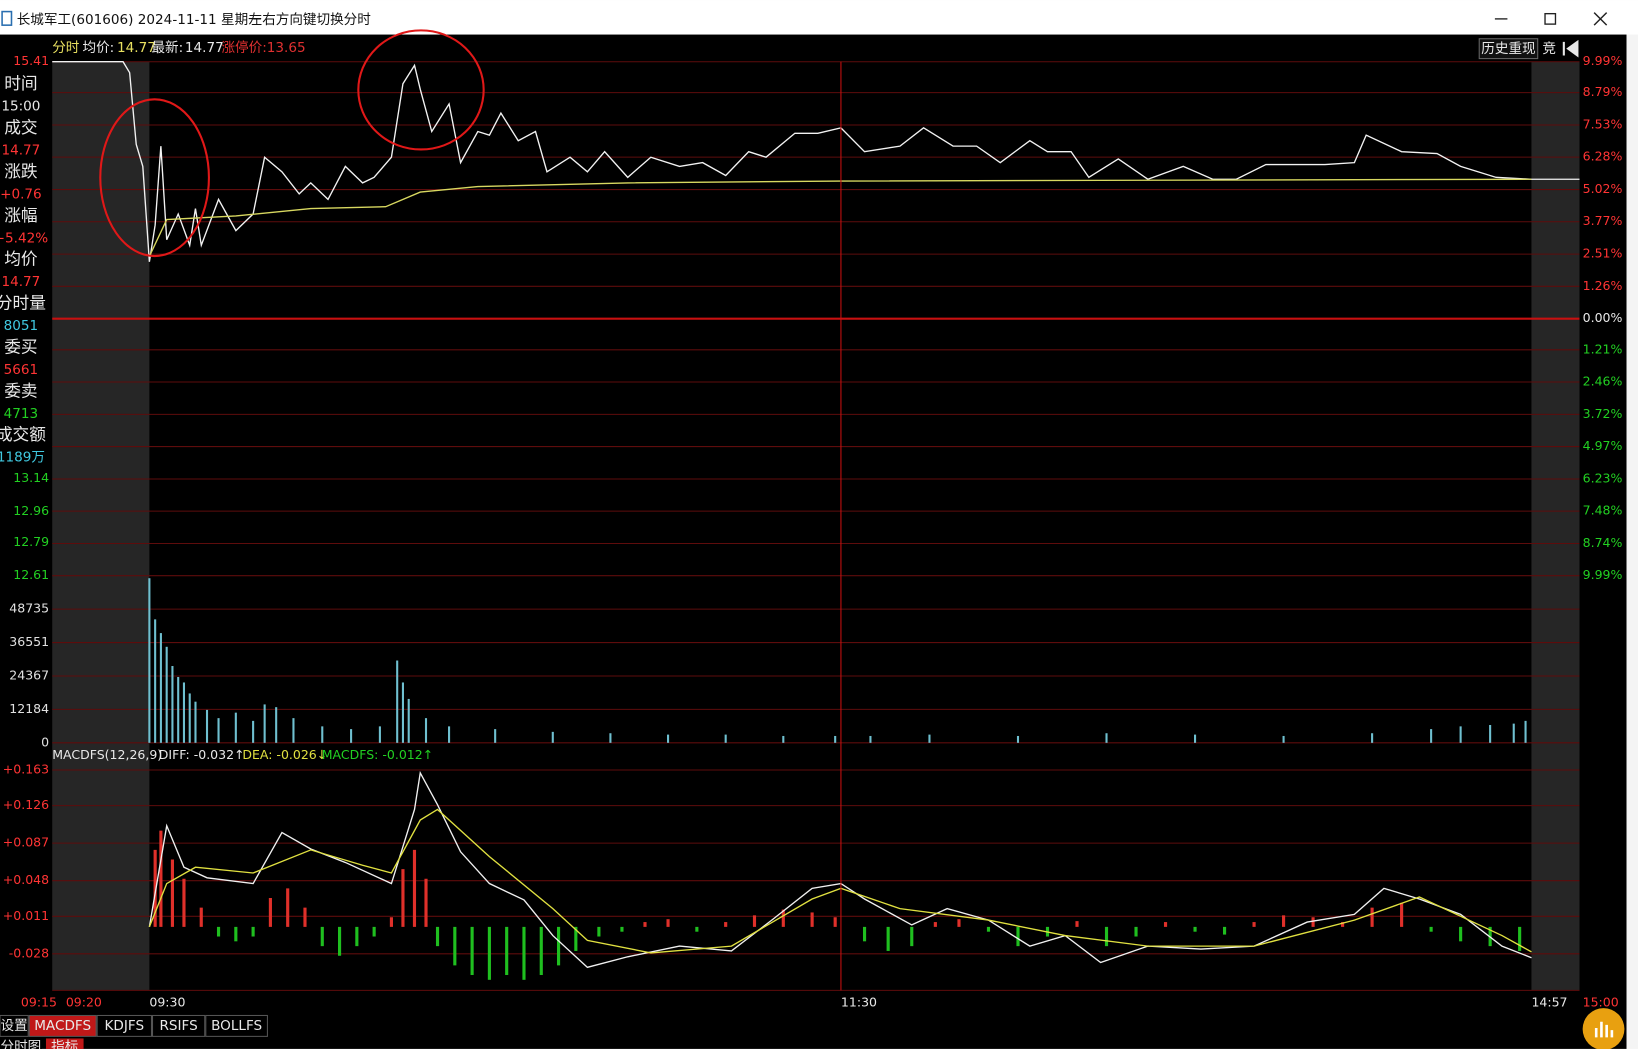  What do you see at coordinates (1603, 91) in the screenshot?
I see `y2-tick-label: 8.79%` at bounding box center [1603, 91].